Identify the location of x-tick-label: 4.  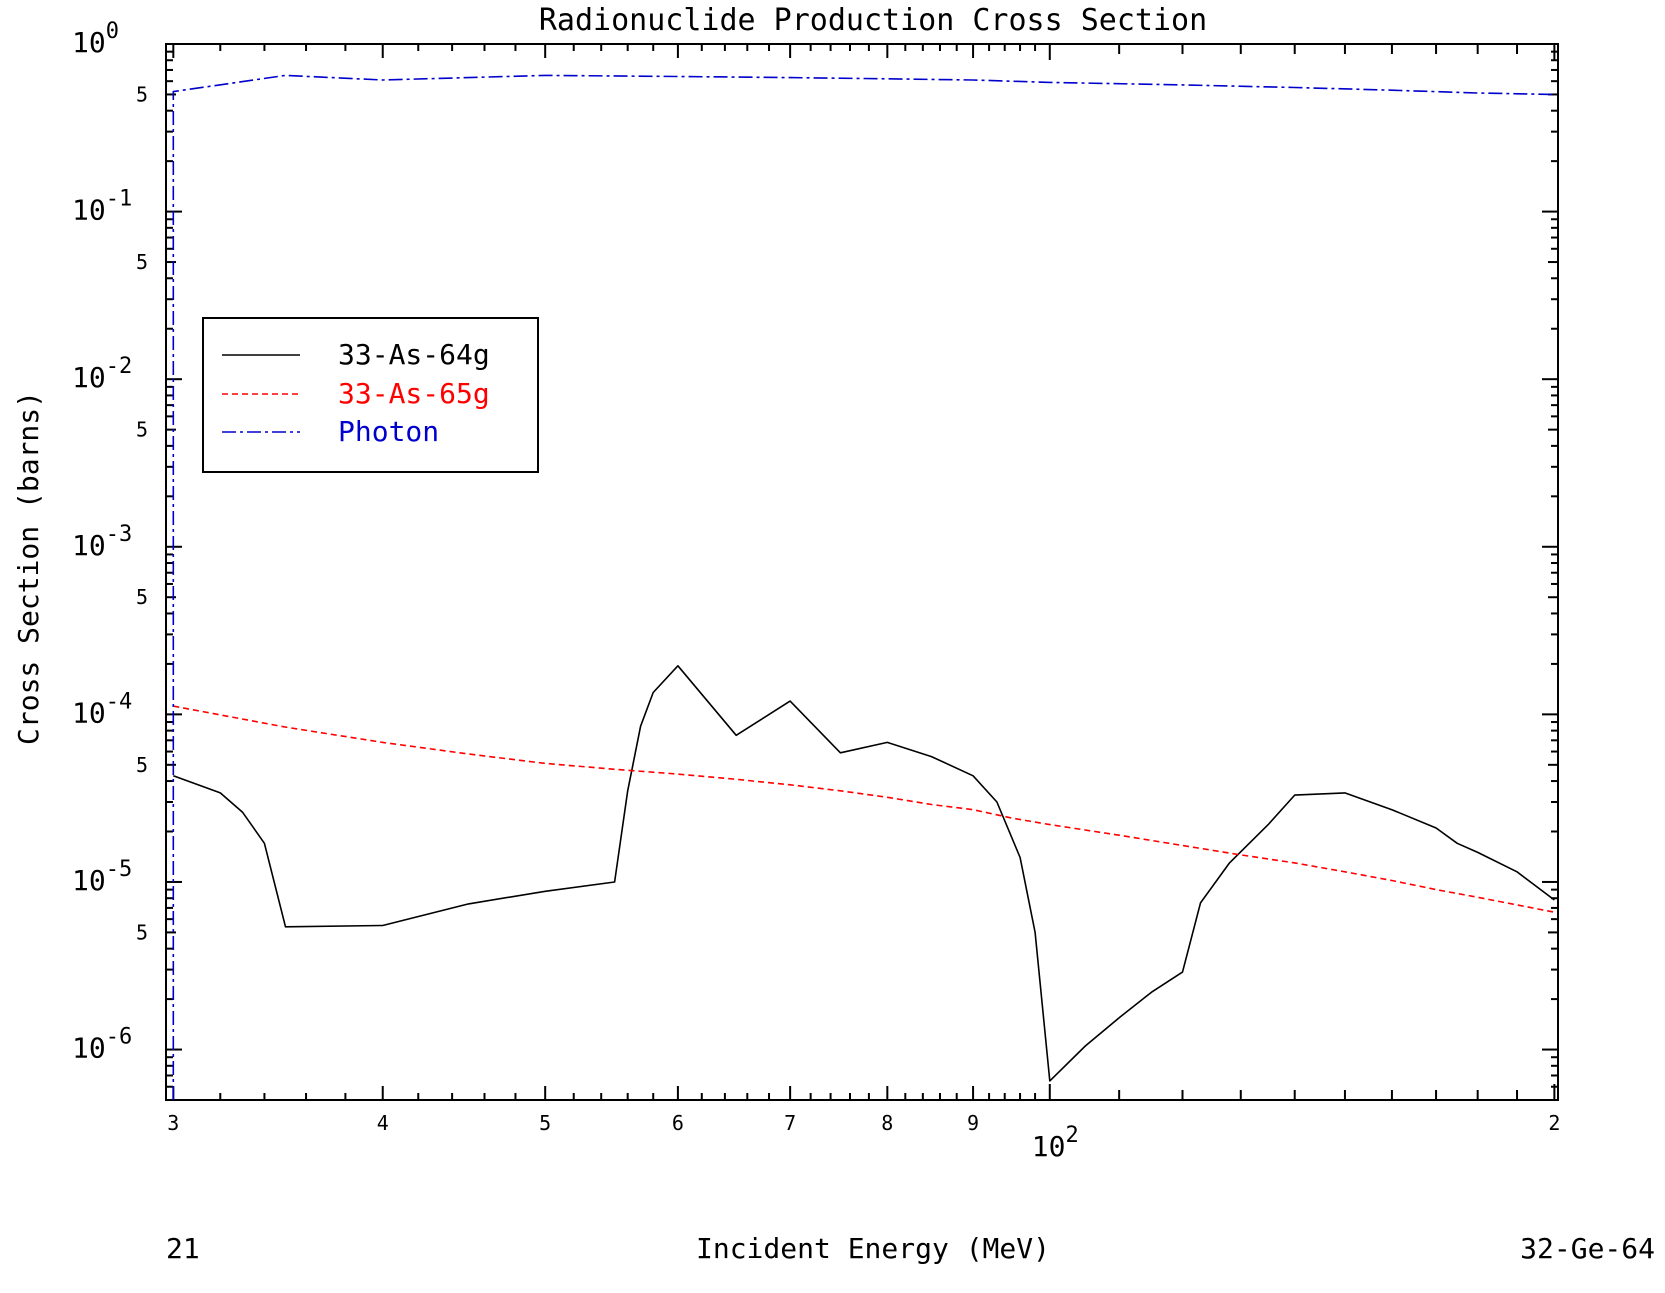
(383, 1123).